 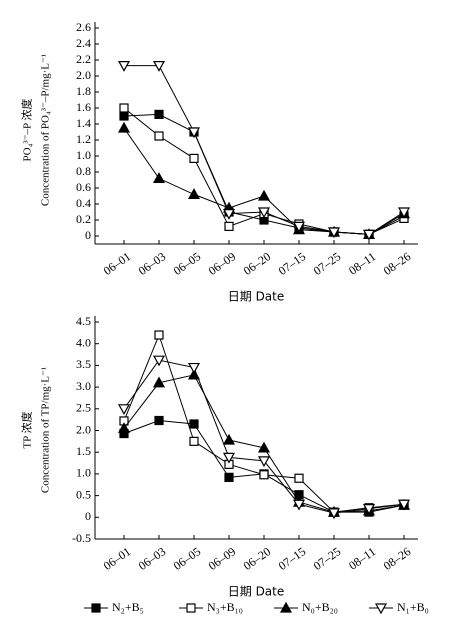 I want to click on y-tick-label: 3.0, so click(x=83, y=386).